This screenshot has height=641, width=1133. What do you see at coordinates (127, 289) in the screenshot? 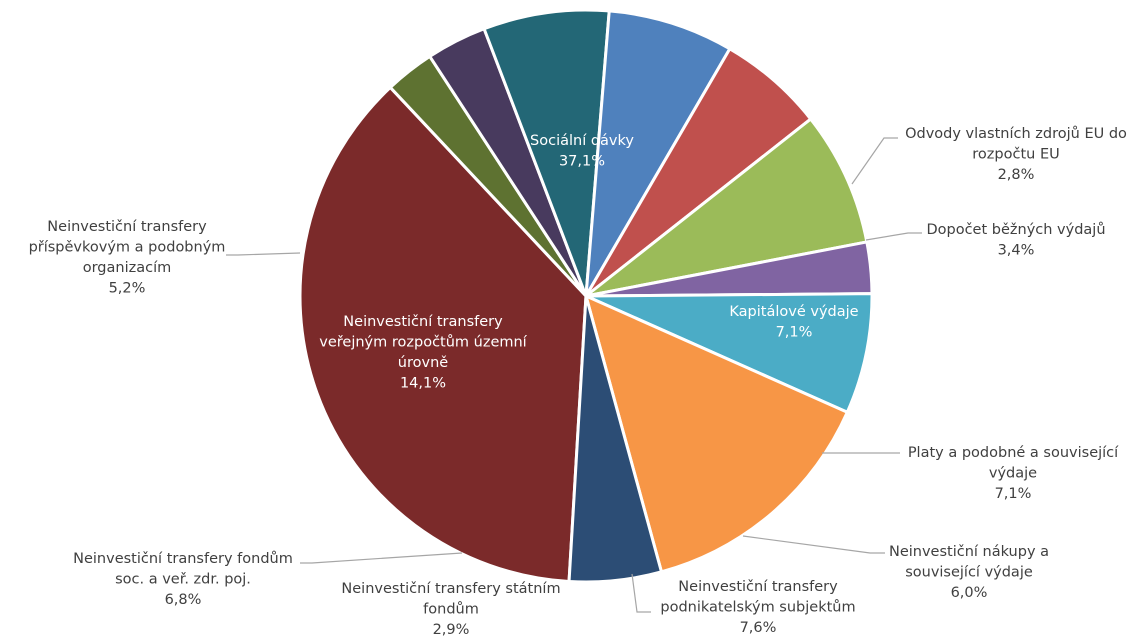
I see `slice-value-label: 5,2%` at bounding box center [127, 289].